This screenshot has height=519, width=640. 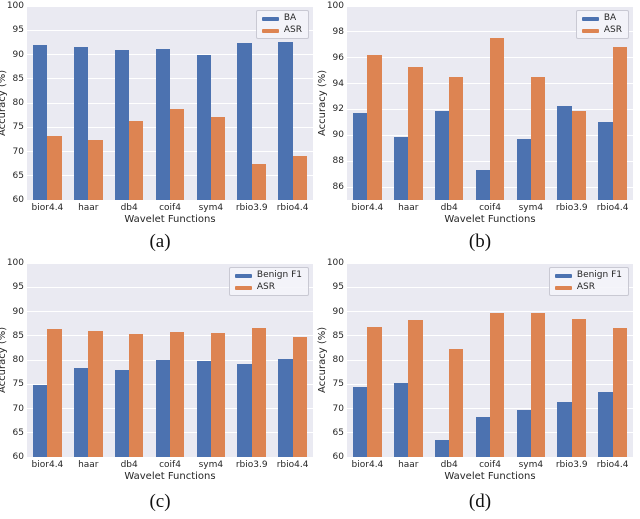 I want to click on y-tick-label: 75, so click(x=338, y=384).